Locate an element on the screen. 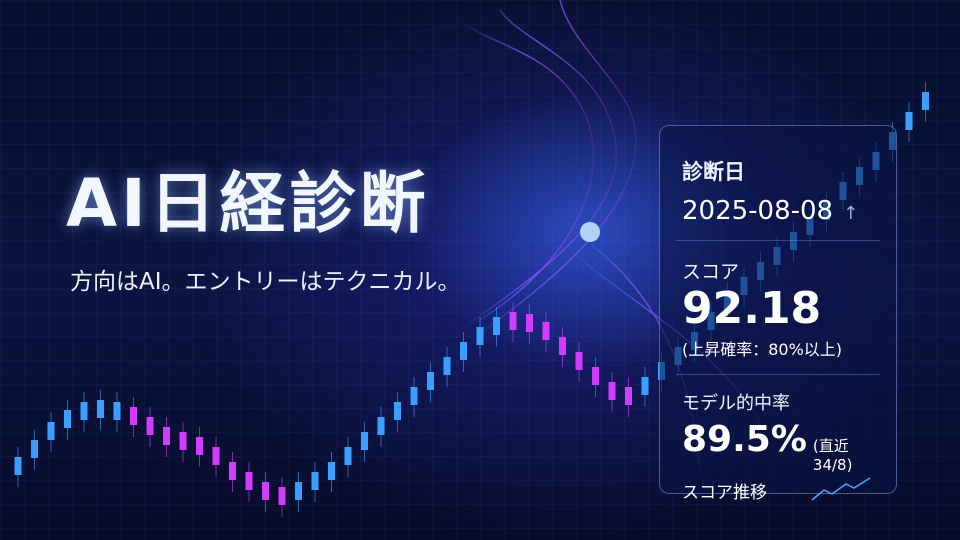 The image size is (960, 540). trend-label: スコア推移 is located at coordinates (724, 492).